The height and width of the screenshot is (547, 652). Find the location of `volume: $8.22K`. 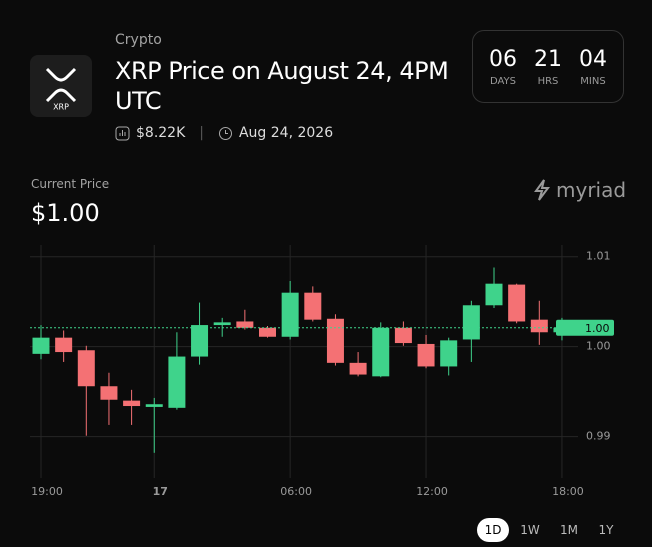

volume: $8.22K is located at coordinates (161, 133).